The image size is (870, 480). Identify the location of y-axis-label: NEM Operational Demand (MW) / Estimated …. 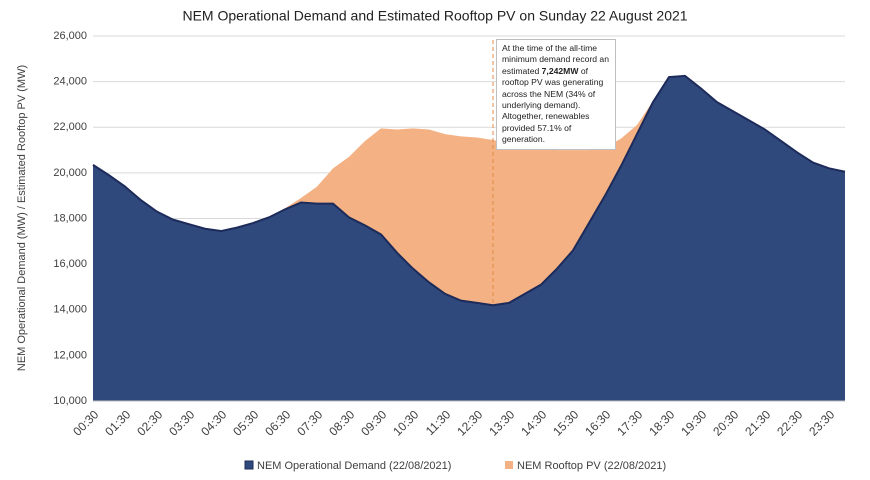
(22, 218).